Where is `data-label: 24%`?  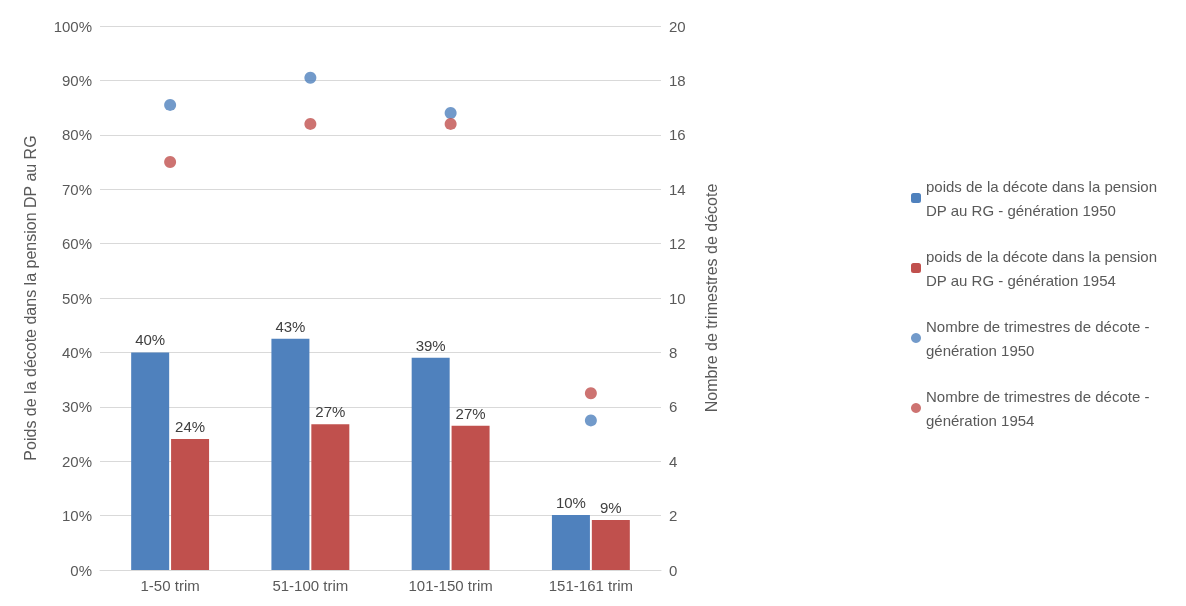 data-label: 24% is located at coordinates (190, 426).